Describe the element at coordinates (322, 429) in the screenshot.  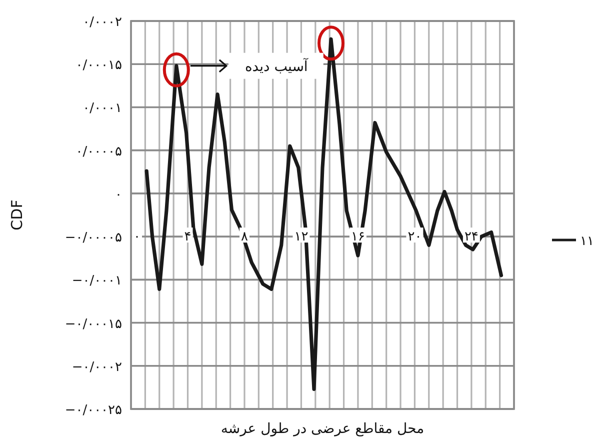
I see `x-axis-title: محل مقاطع عرضی در طول عرشه` at that location.